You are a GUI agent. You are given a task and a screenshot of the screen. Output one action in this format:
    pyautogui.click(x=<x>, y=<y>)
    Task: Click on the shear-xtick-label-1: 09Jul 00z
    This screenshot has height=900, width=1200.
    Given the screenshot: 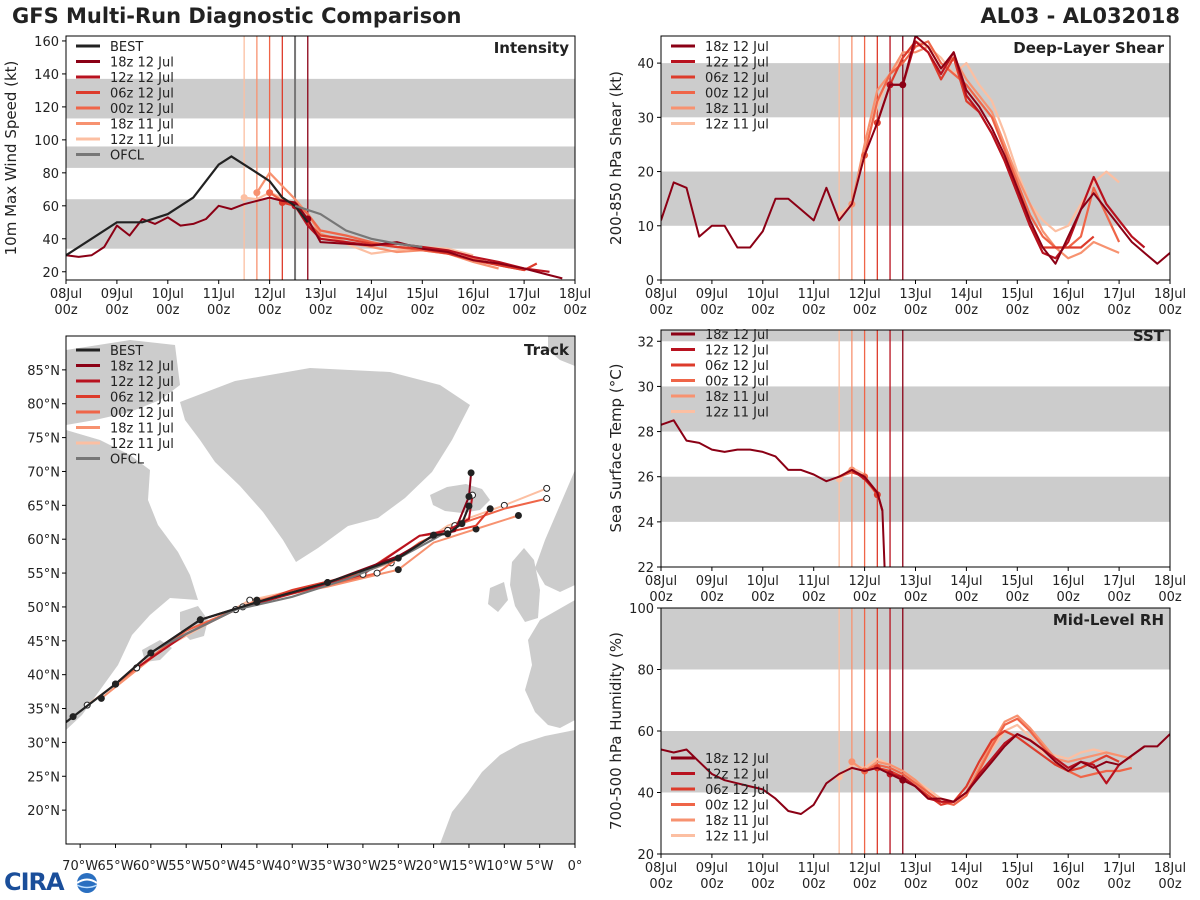 What is the action you would take?
    pyautogui.click(x=712, y=302)
    